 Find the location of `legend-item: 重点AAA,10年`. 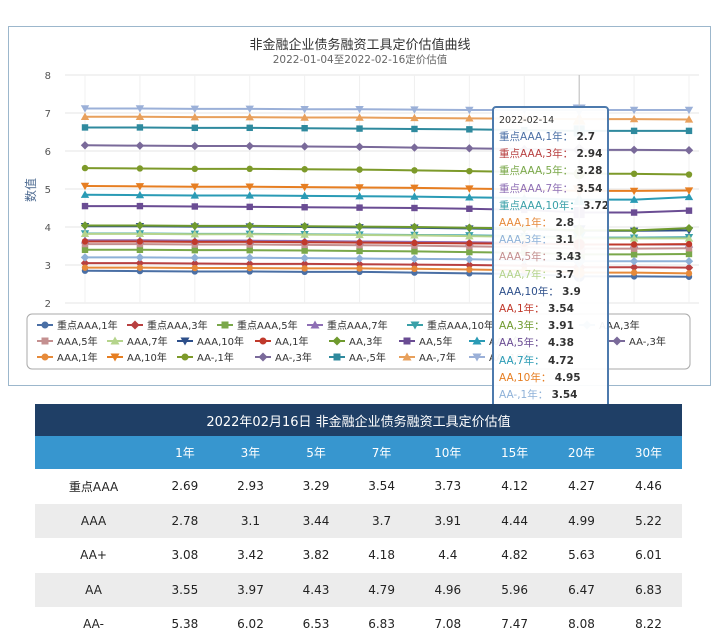

legend-item: 重点AAA,10年 is located at coordinates (450, 325).